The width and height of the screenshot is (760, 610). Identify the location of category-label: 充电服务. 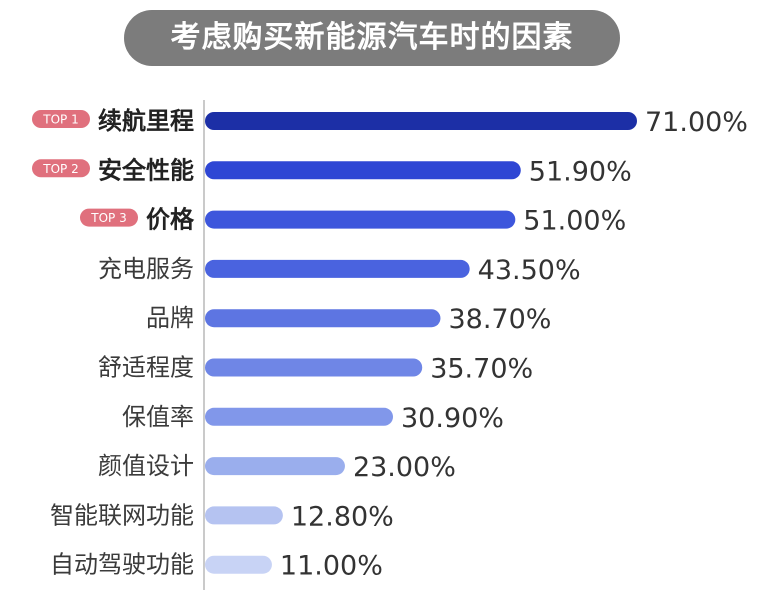
(146, 269).